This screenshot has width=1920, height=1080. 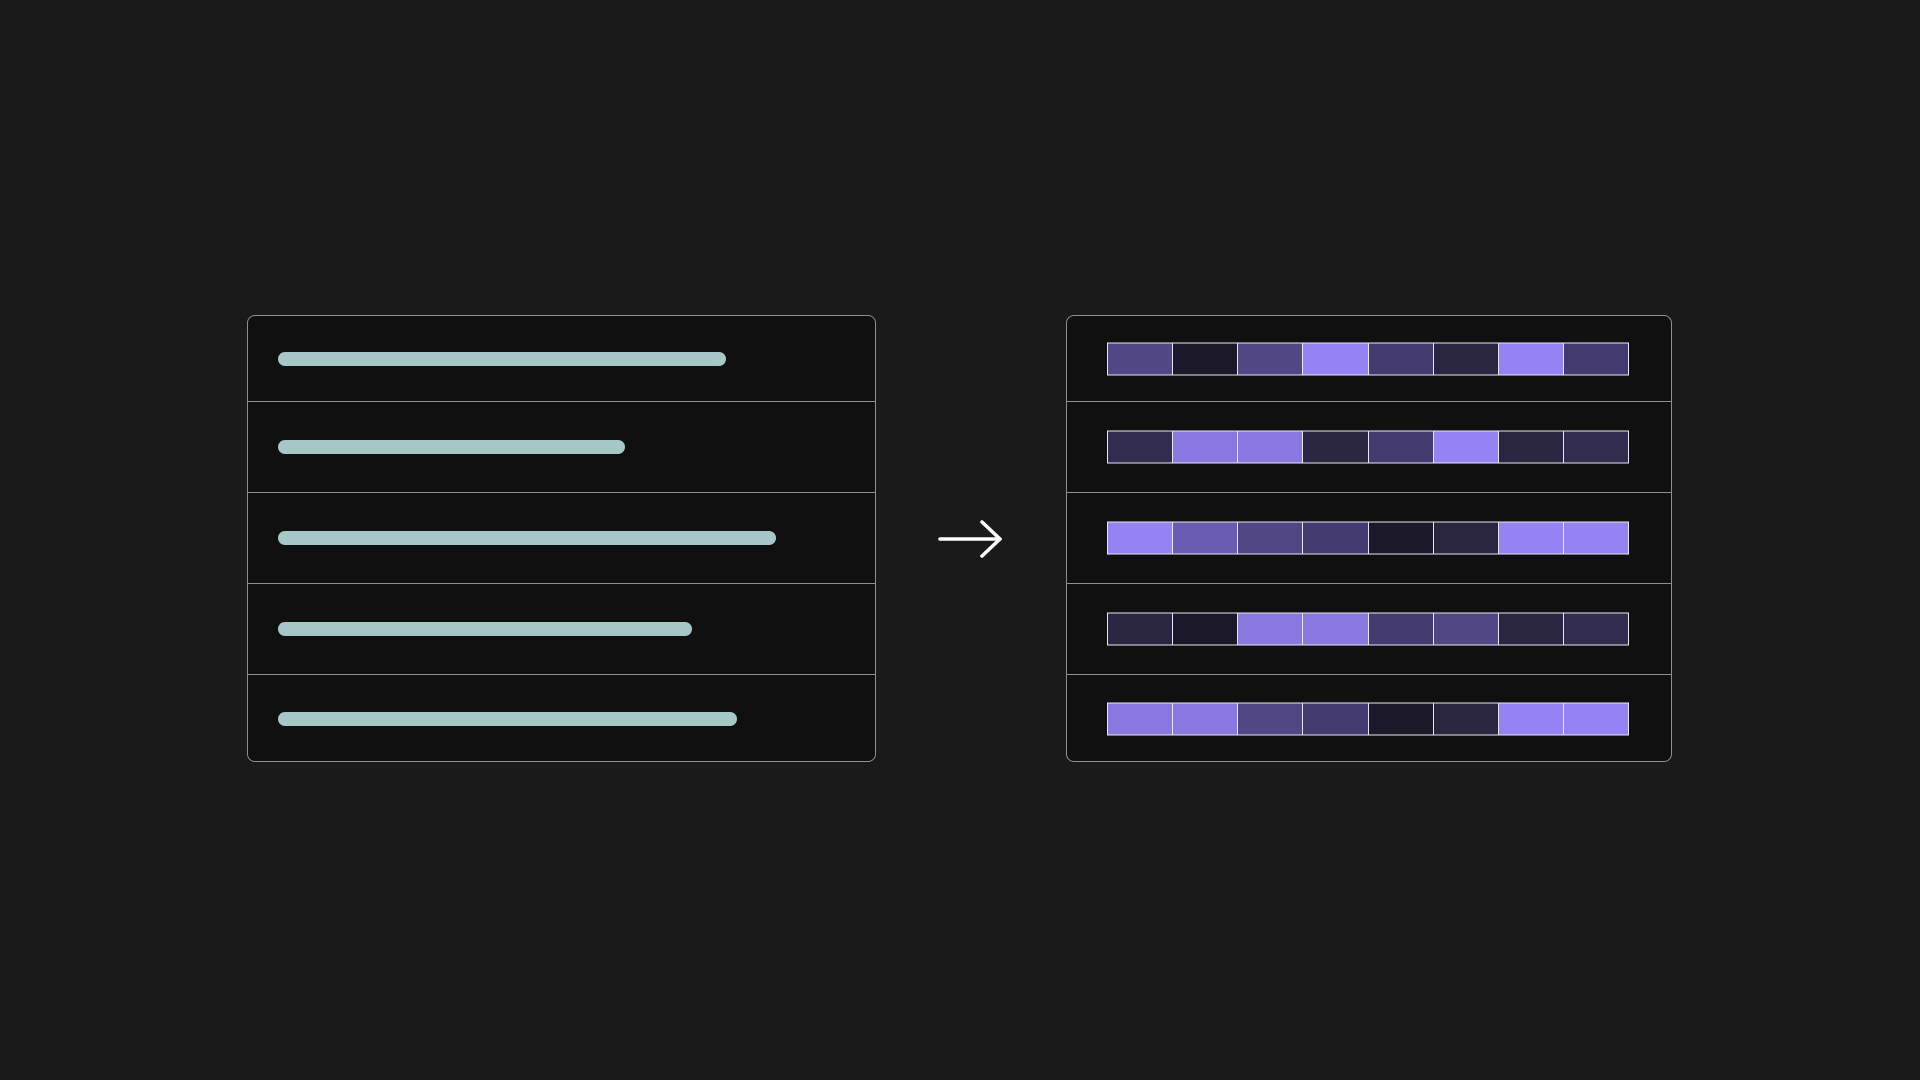 I want to click on text-rows-panel, so click(x=561, y=538).